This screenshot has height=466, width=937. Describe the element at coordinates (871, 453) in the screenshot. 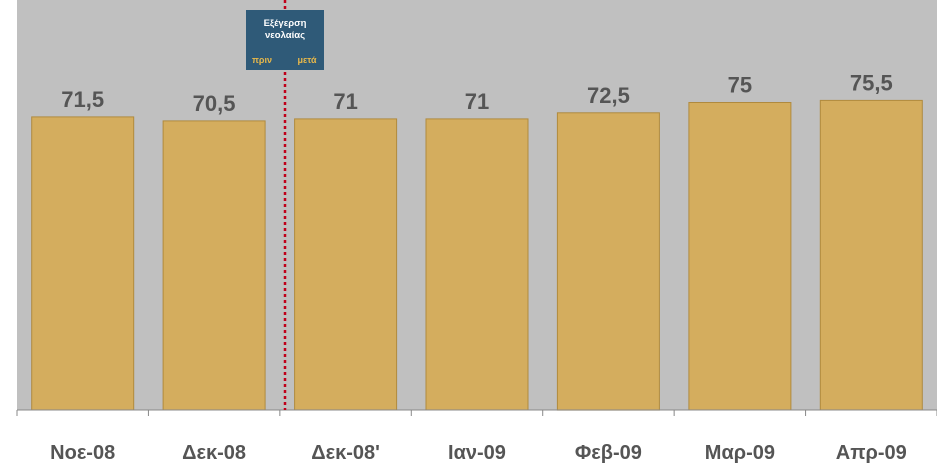

I see `x-tick-label: Απρ-09` at that location.